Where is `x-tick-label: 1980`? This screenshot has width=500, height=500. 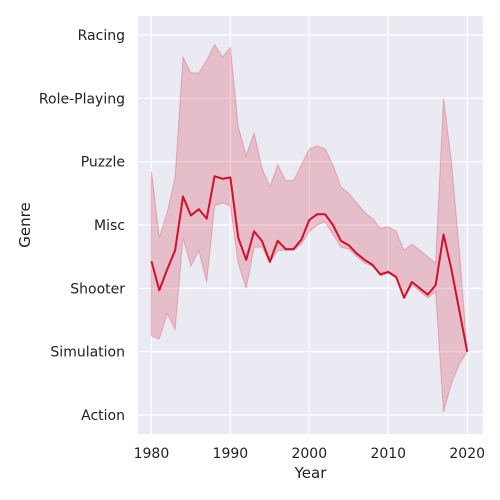 x-tick-label: 1980 is located at coordinates (152, 454).